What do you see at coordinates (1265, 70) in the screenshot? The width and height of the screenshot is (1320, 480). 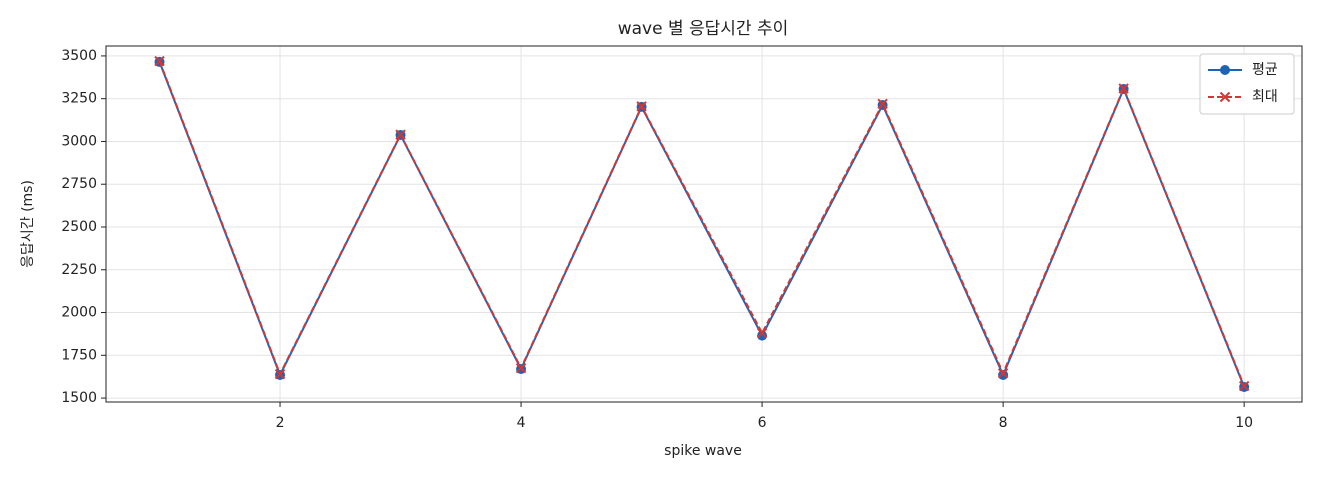 I see `legend-label: 평균` at bounding box center [1265, 70].